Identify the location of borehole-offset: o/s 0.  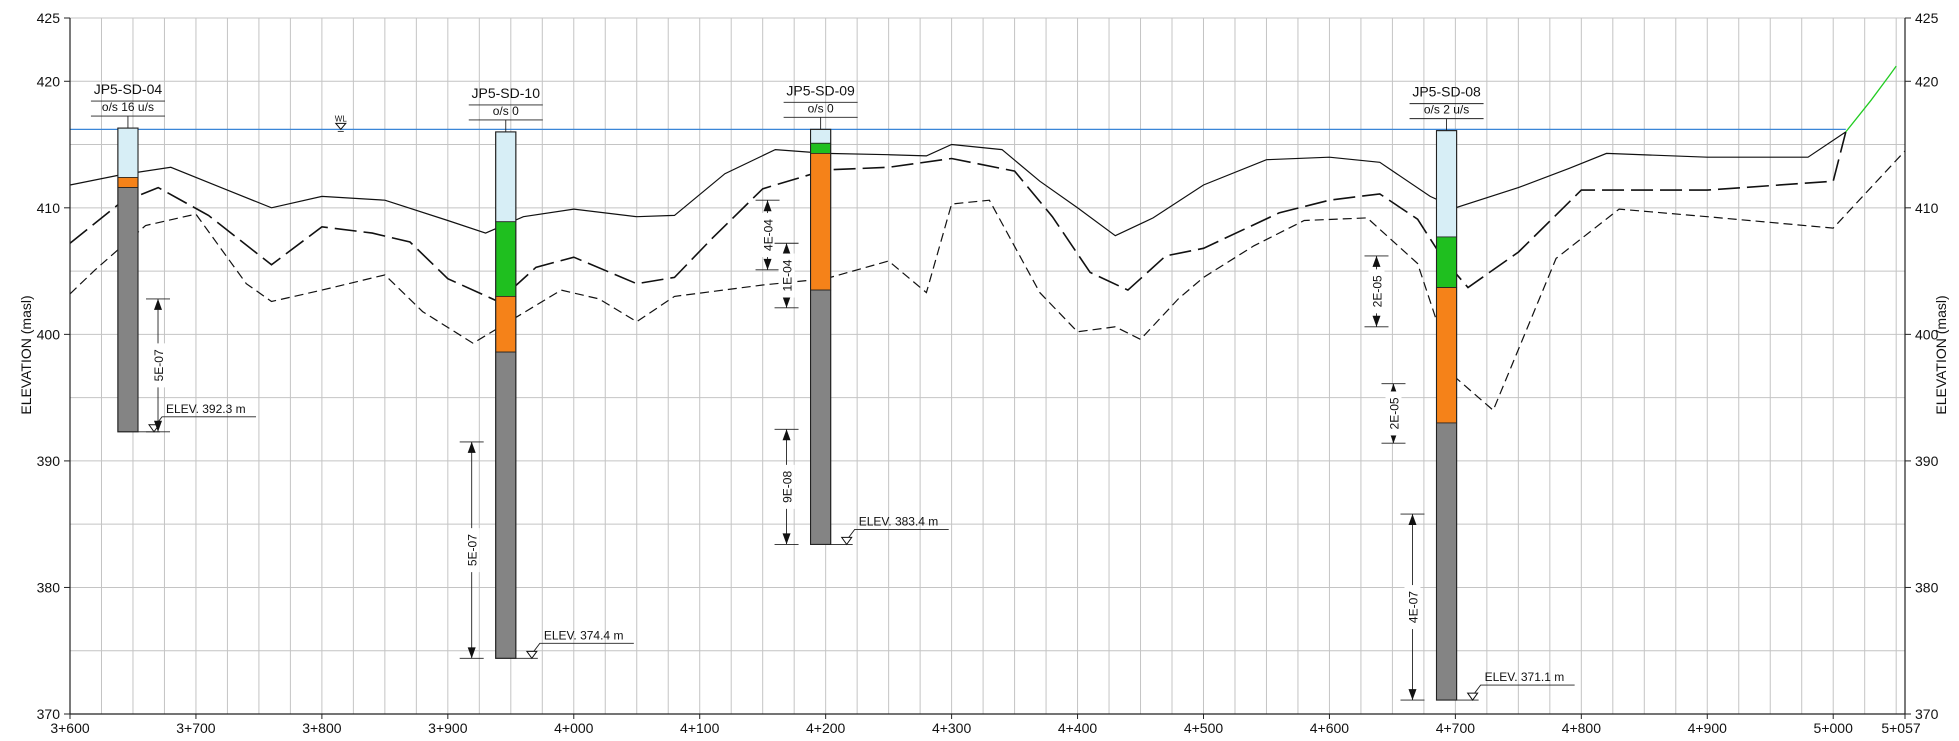
(821, 108).